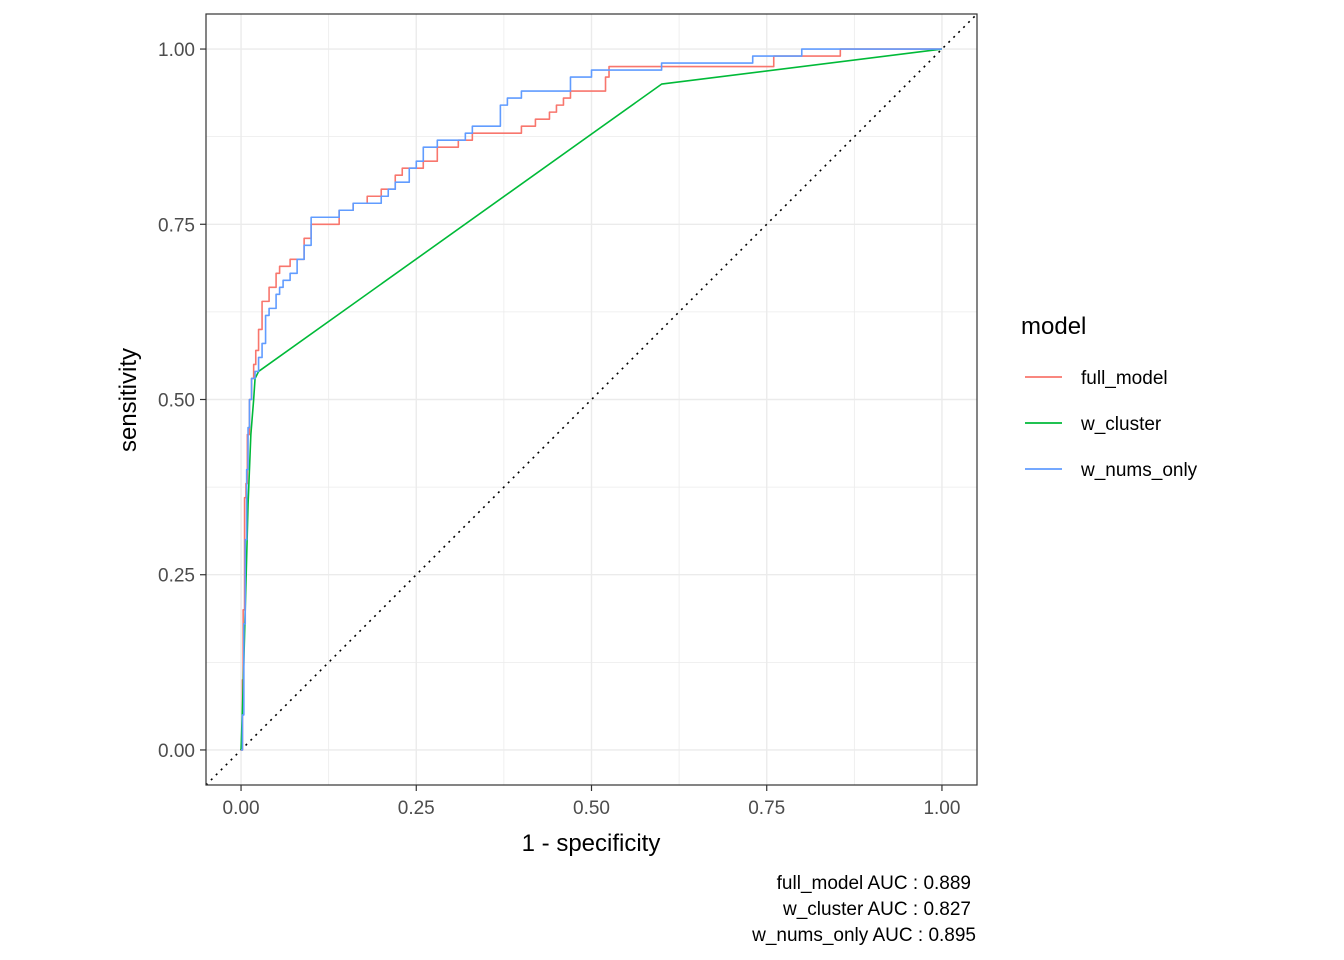 This screenshot has height=960, width=1344. I want to click on legend-title: model, so click(1053, 326).